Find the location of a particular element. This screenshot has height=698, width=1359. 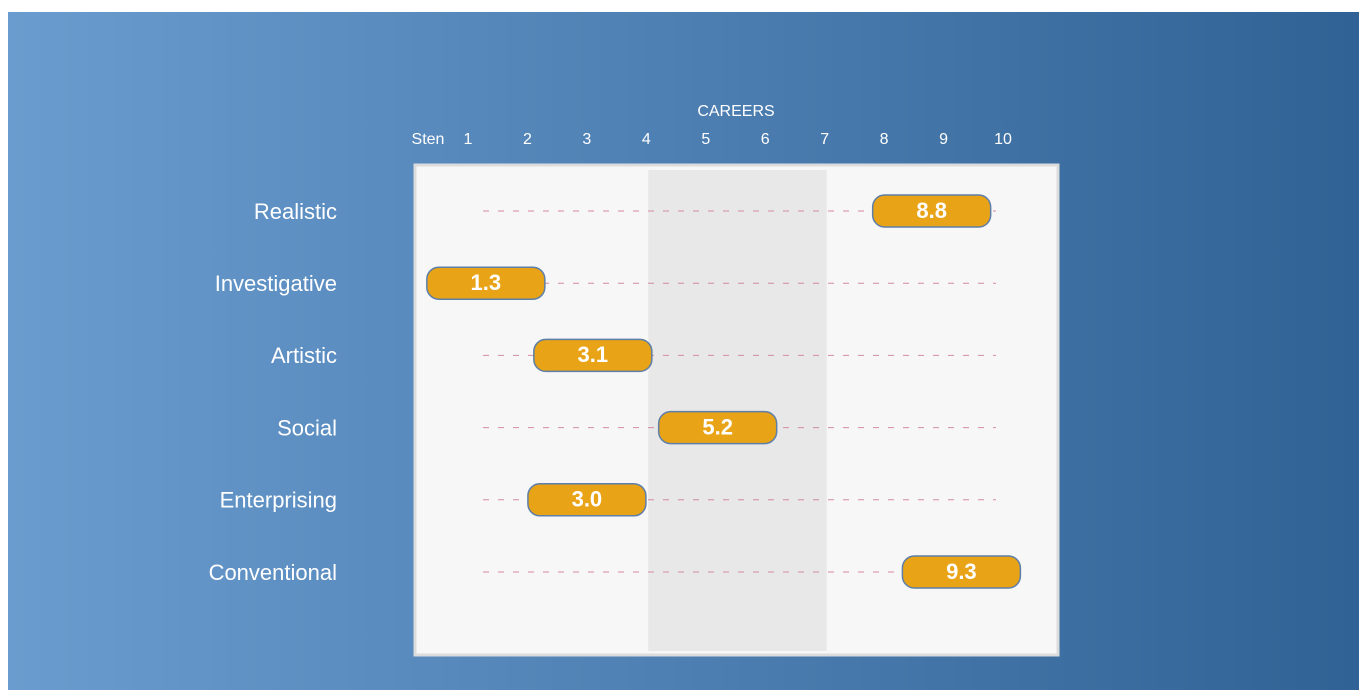

score-label: 8.8 is located at coordinates (931, 210).